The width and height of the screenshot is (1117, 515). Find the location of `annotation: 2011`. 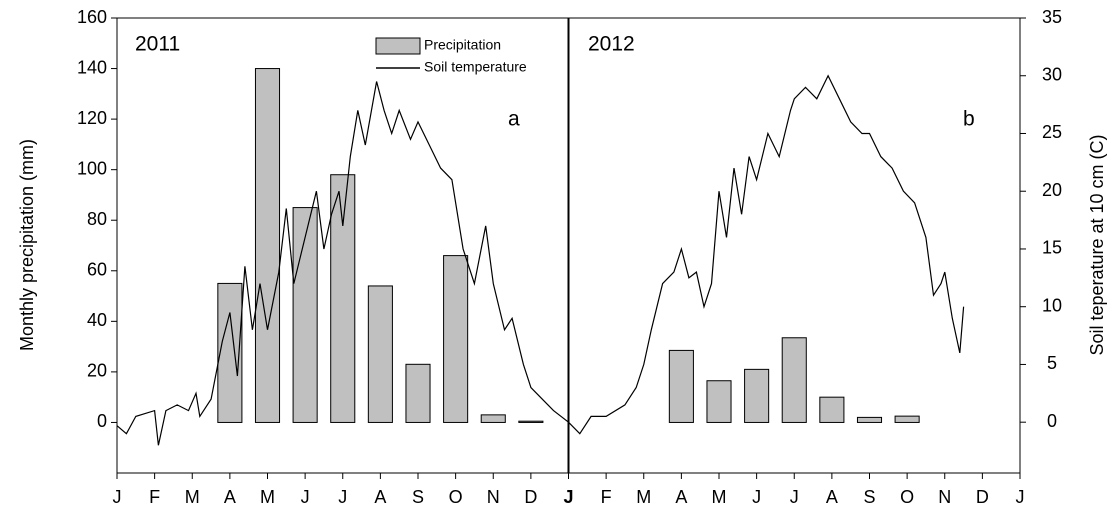

annotation: 2011 is located at coordinates (157, 44).